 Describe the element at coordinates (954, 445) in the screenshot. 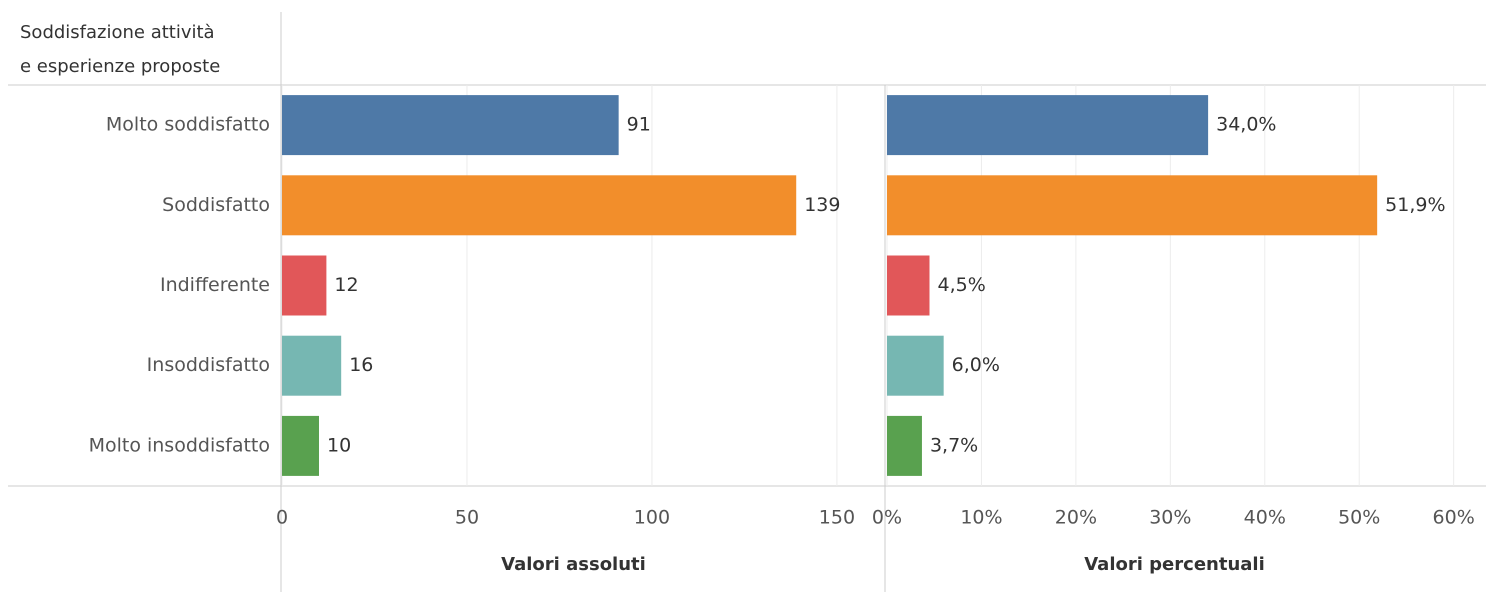

I see `value-label: 3,7%` at that location.